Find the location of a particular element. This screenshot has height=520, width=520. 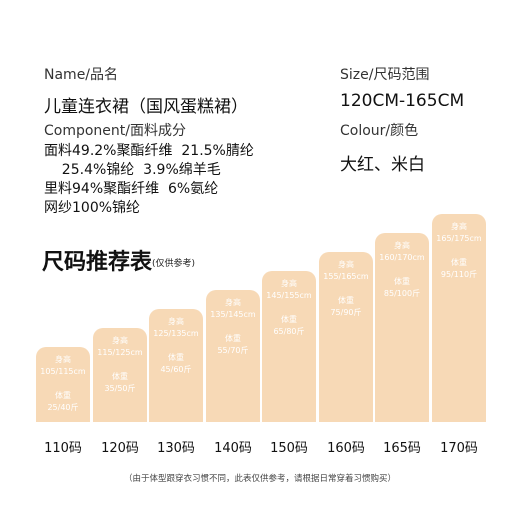

name-value: 儿童连衣裙（国风蛋糕裙） is located at coordinates (146, 107).